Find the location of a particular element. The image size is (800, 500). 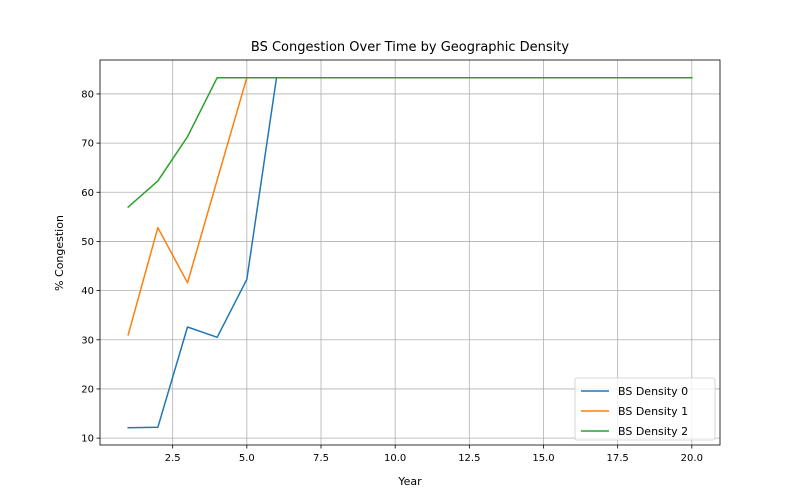

y-tick-label: 20 is located at coordinates (87, 389).